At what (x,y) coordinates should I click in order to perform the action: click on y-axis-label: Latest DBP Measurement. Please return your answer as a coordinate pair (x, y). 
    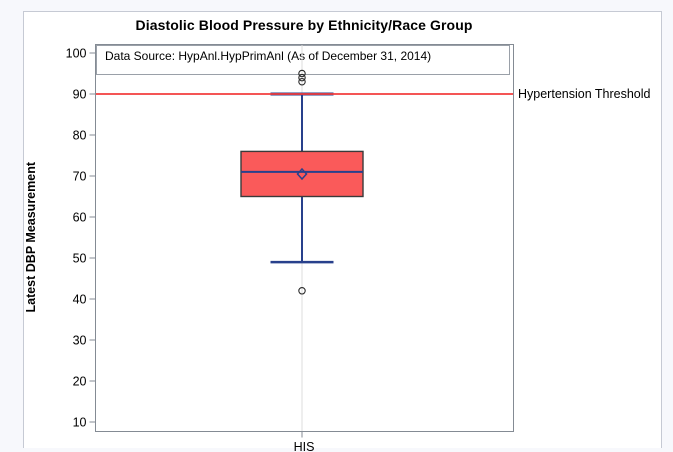
    Looking at the image, I should click on (31, 237).